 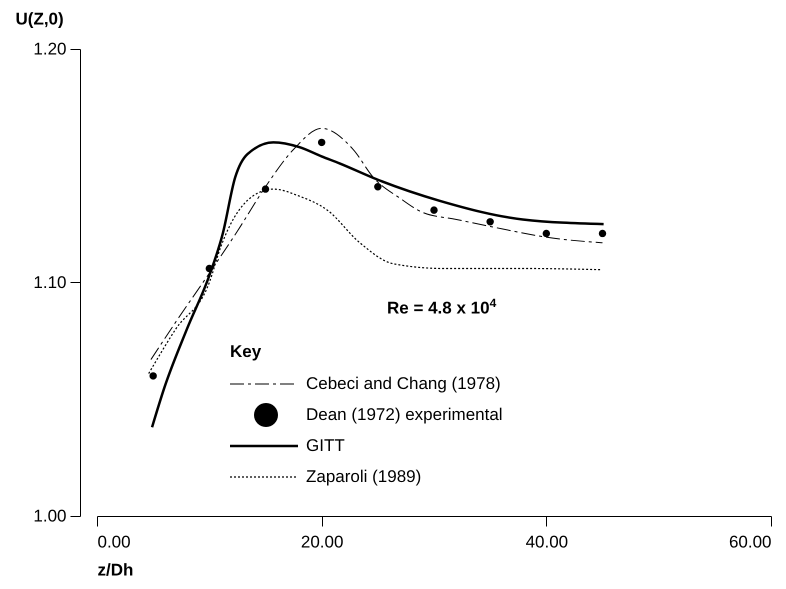 What do you see at coordinates (547, 542) in the screenshot?
I see `x-tick-label: 40.00` at bounding box center [547, 542].